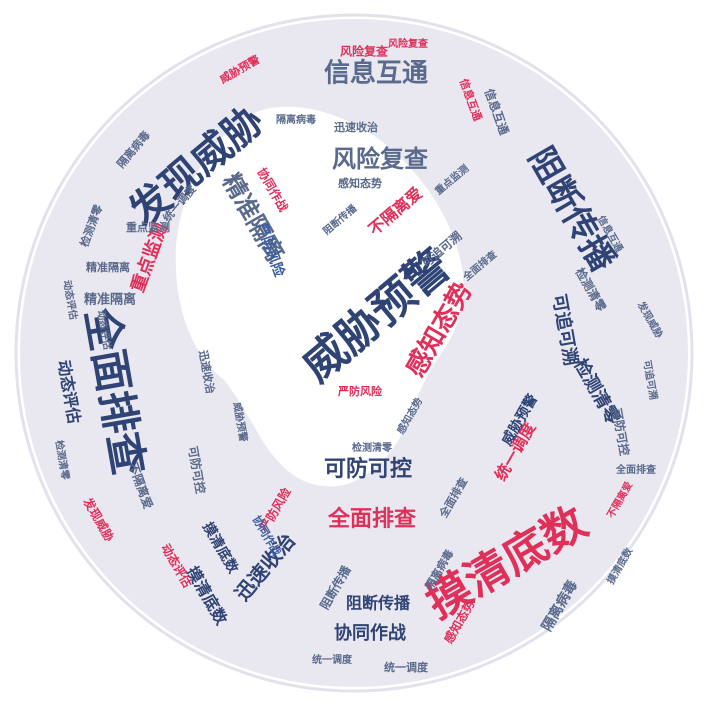  Describe the element at coordinates (148, 227) in the screenshot. I see `cloud-word: 重点监测` at that location.